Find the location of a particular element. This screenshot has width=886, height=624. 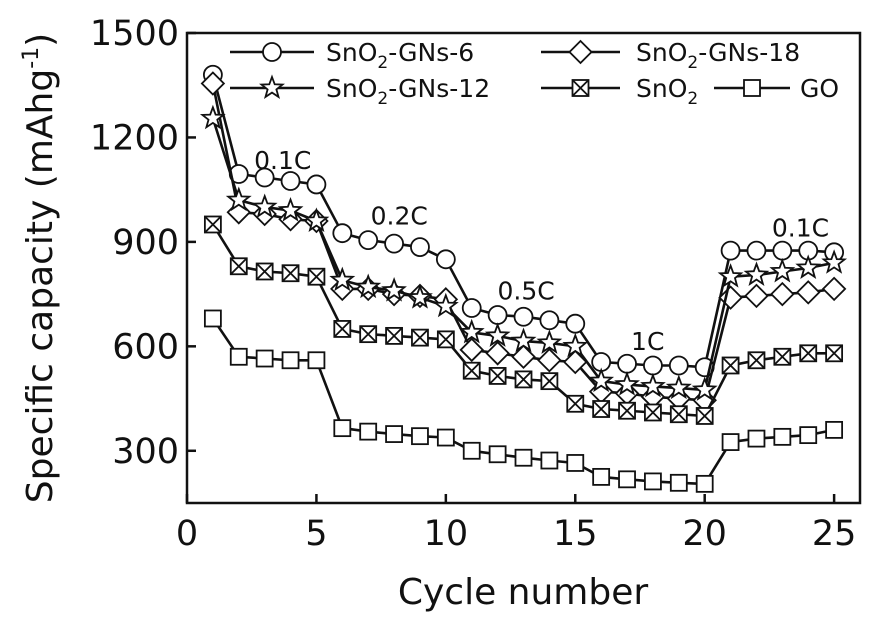

rate-annotation: 0.2C is located at coordinates (399, 215).